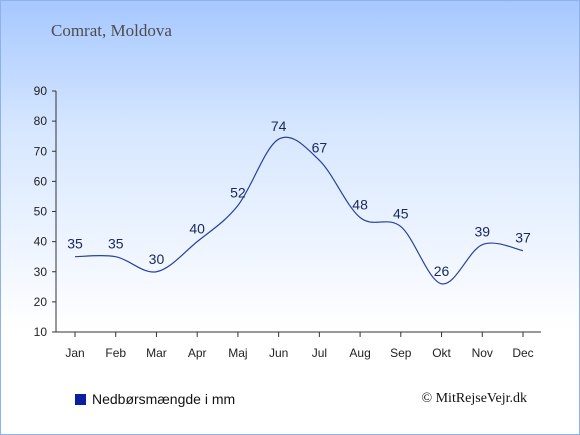 Image resolution: width=580 pixels, height=435 pixels. What do you see at coordinates (197, 229) in the screenshot?
I see `data-label: 40` at bounding box center [197, 229].